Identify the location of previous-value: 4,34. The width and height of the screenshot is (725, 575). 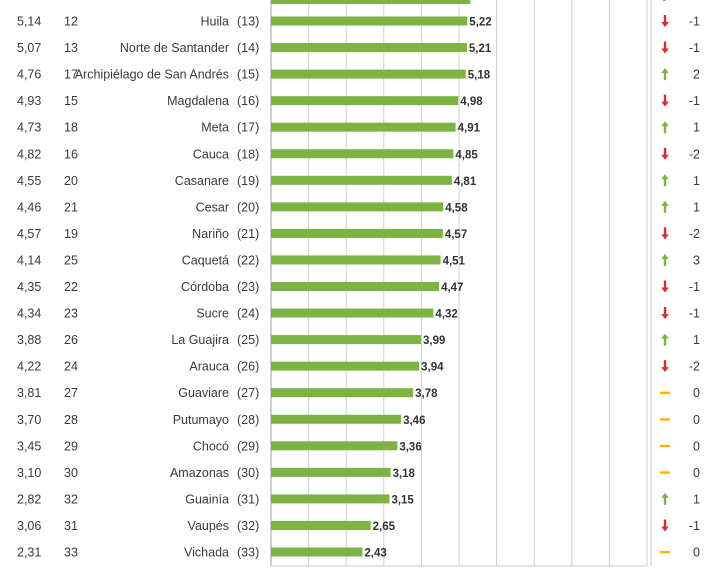
(29, 314).